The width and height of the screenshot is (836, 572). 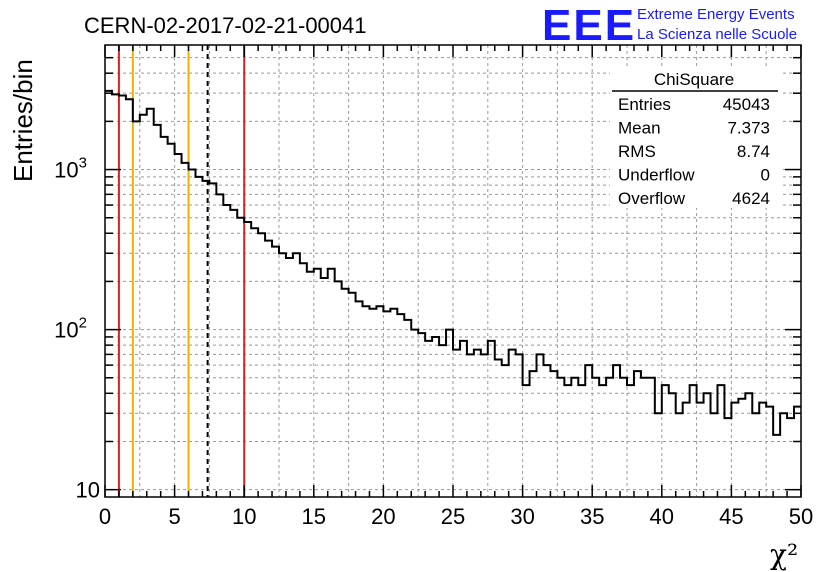 I want to click on stats-row-label: Mean, so click(x=639, y=128).